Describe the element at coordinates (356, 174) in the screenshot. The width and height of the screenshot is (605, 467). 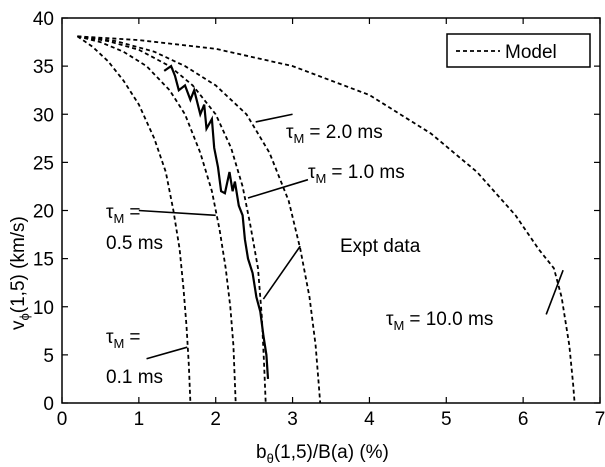
I see `annotation-tau-1ms: τM = 1.0 ms` at that location.